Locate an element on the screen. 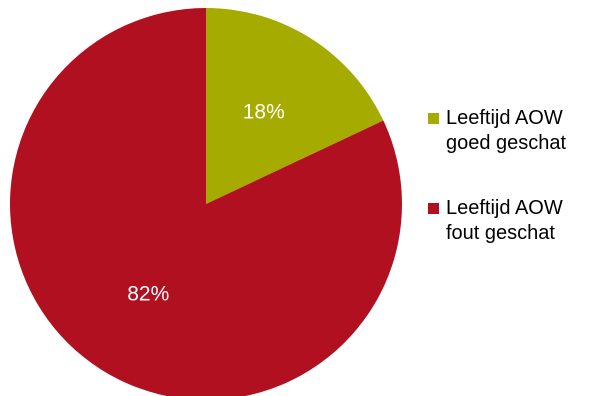 This screenshot has width=606, height=396. legend-label-goed-line-2: goed geschat is located at coordinates (506, 143).